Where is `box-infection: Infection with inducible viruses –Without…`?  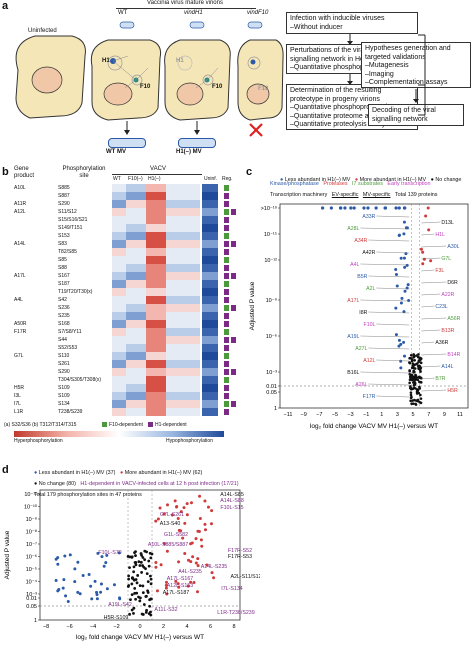
box-infection: Infection with inducible viruses –Without… is located at coordinates (352, 23).